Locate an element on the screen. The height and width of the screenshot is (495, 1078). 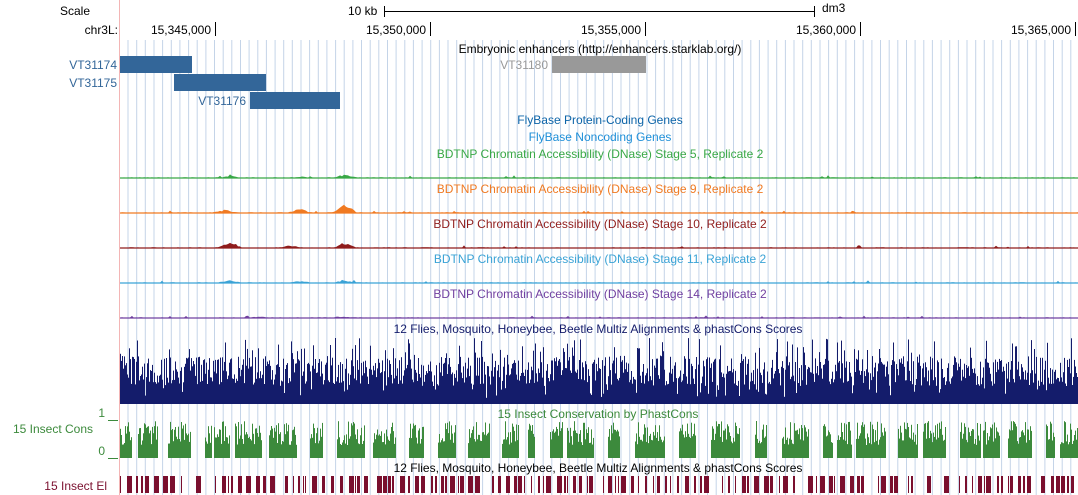
phastcons-side-label: 15 Insect Cons is located at coordinates (52, 429).